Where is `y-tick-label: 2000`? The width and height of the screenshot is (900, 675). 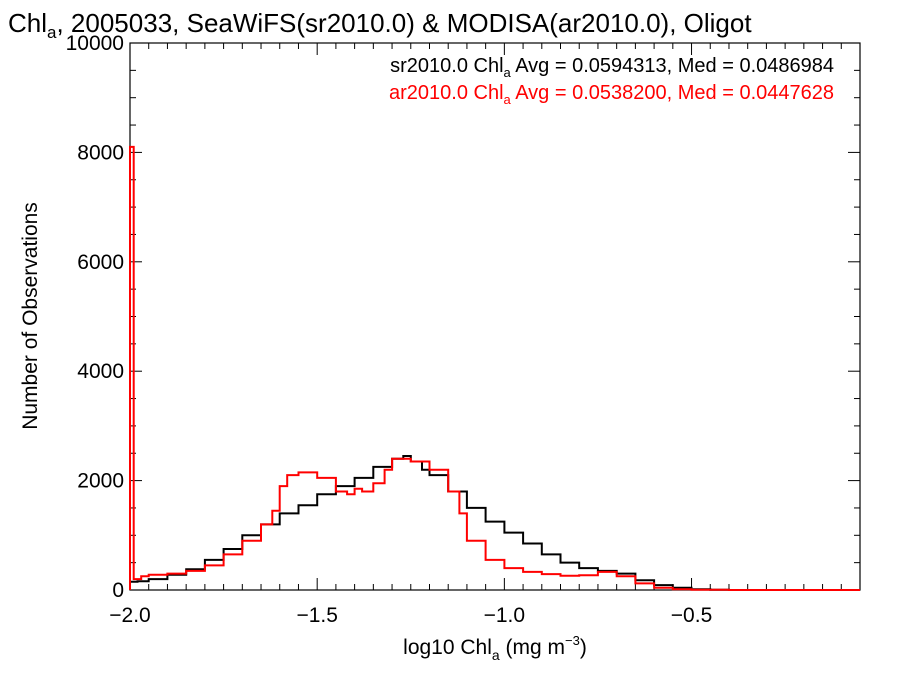
y-tick-label: 2000 is located at coordinates (100, 481).